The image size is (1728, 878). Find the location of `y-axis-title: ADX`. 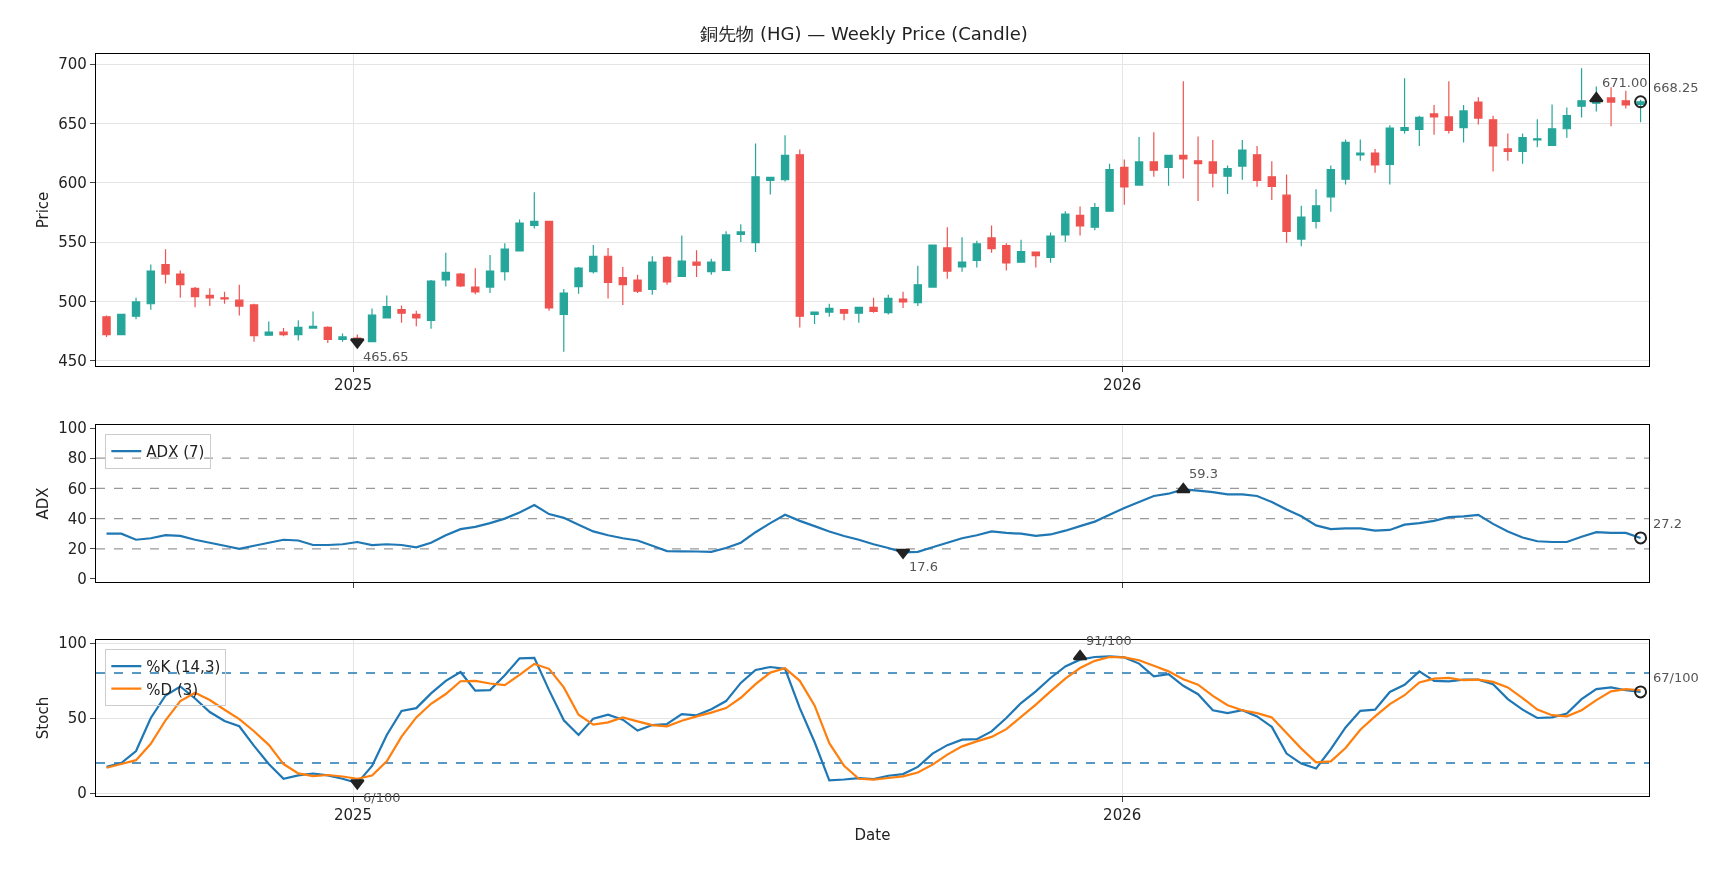

y-axis-title: ADX is located at coordinates (42, 503).